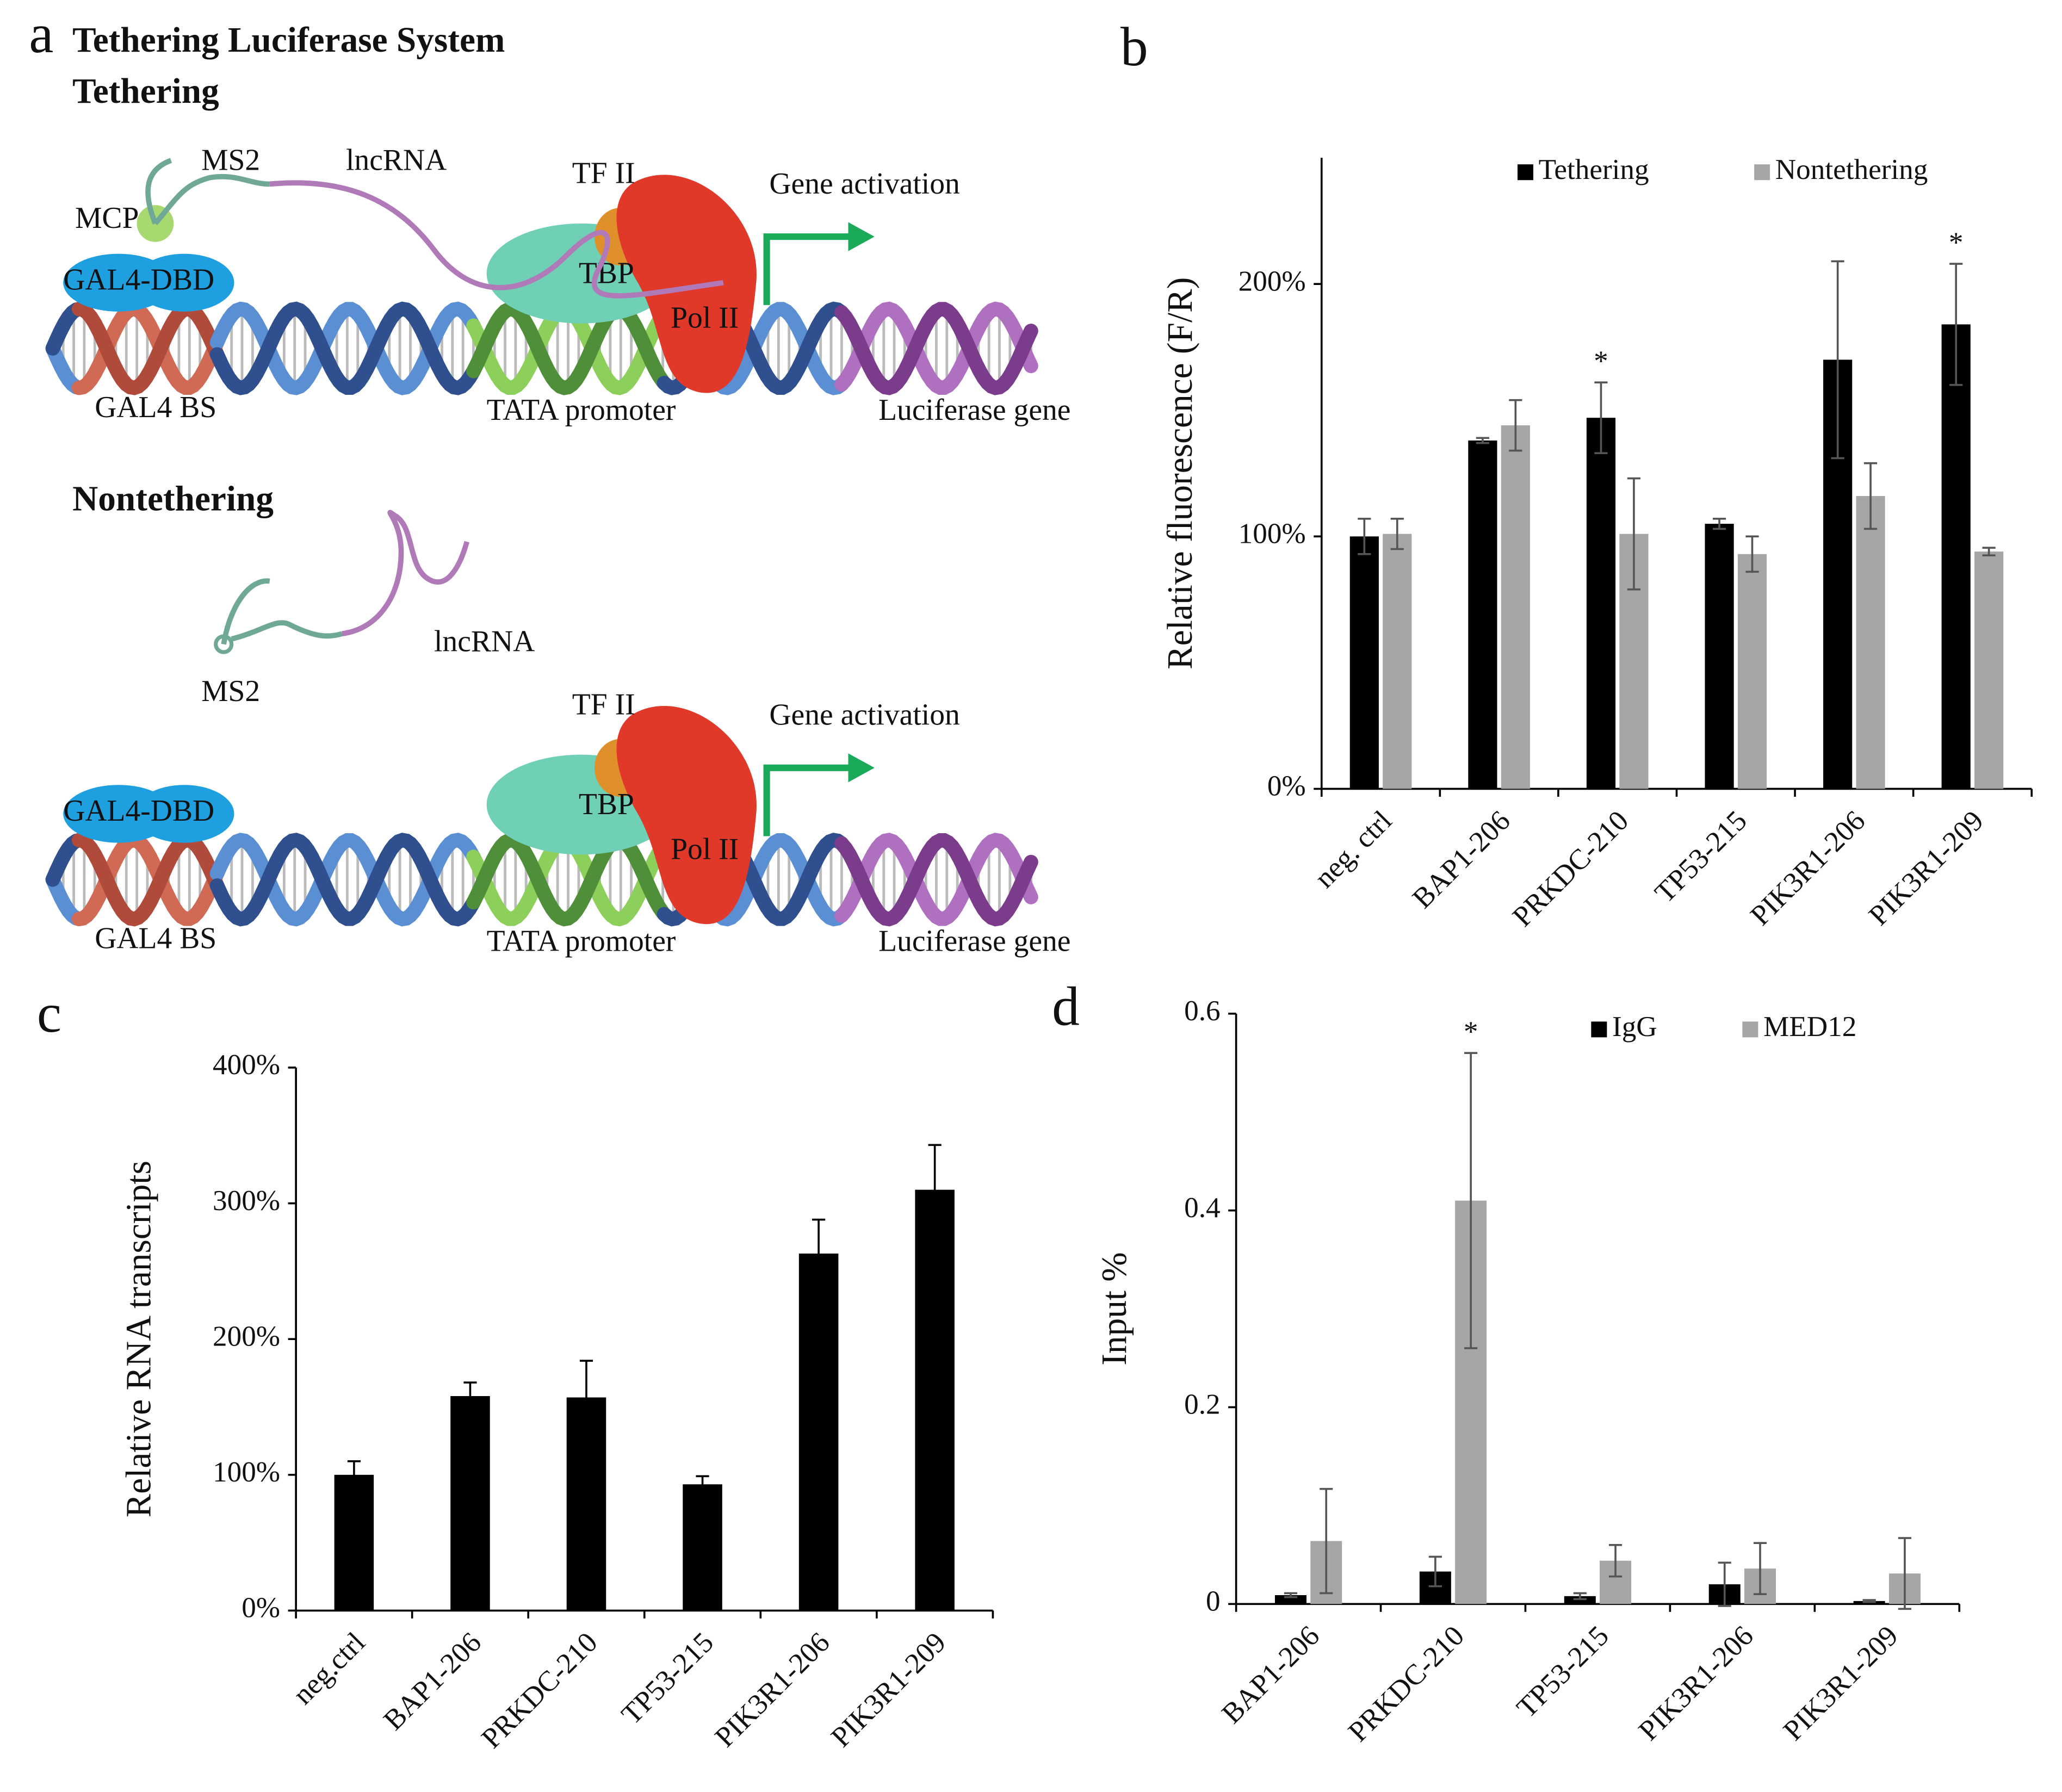  What do you see at coordinates (107, 218) in the screenshot?
I see `diagram-label: MCP` at bounding box center [107, 218].